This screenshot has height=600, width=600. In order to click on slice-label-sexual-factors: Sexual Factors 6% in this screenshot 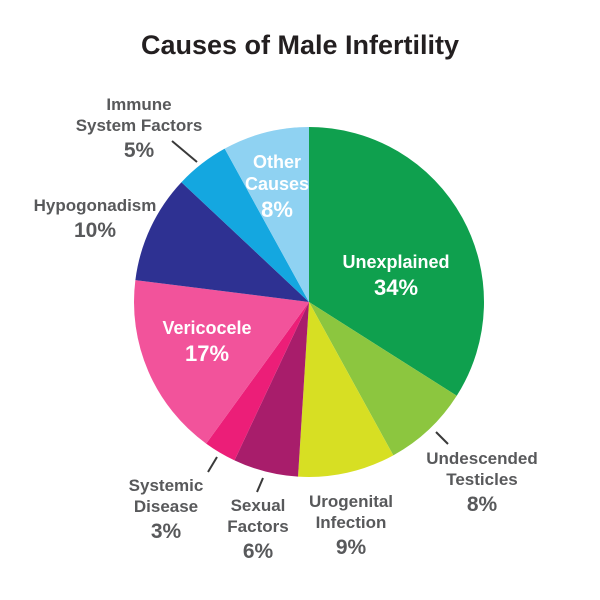, I will do `click(257, 529)`.